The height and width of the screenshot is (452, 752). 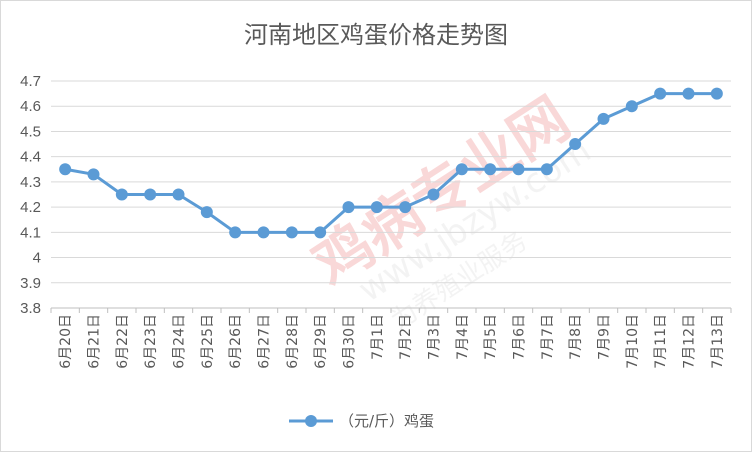 I want to click on x-tick-label: 6月30日, so click(x=350, y=341).